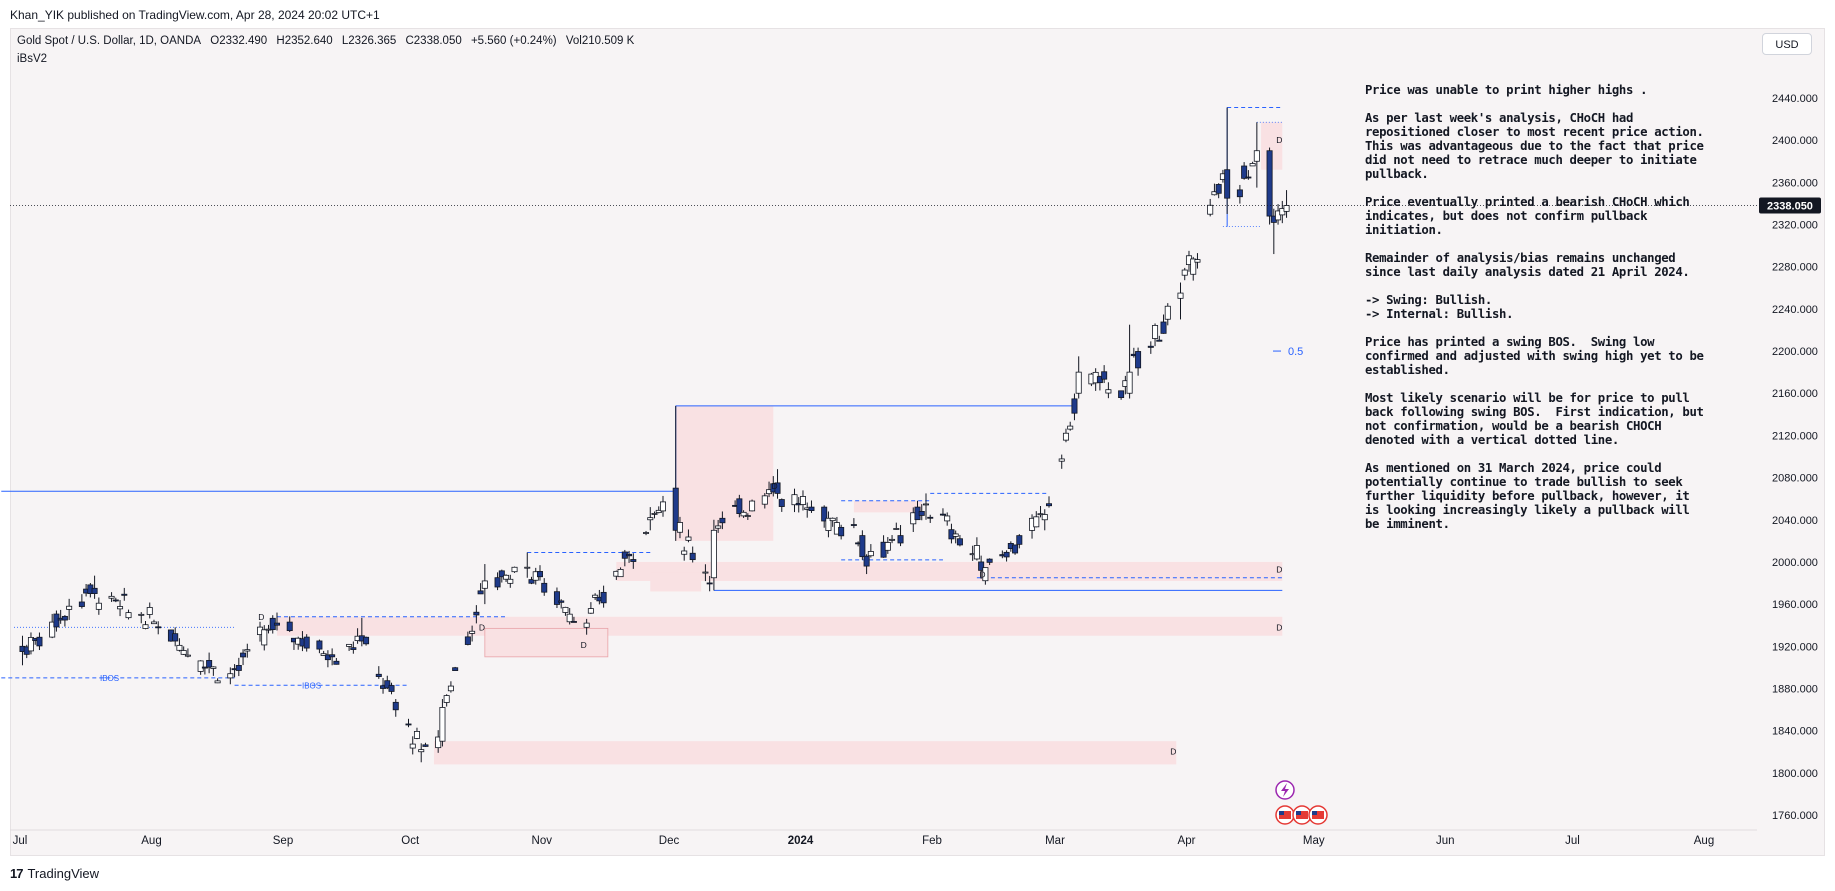 The width and height of the screenshot is (1835, 891). Describe the element at coordinates (1787, 44) in the screenshot. I see `currency-button: USD` at that location.